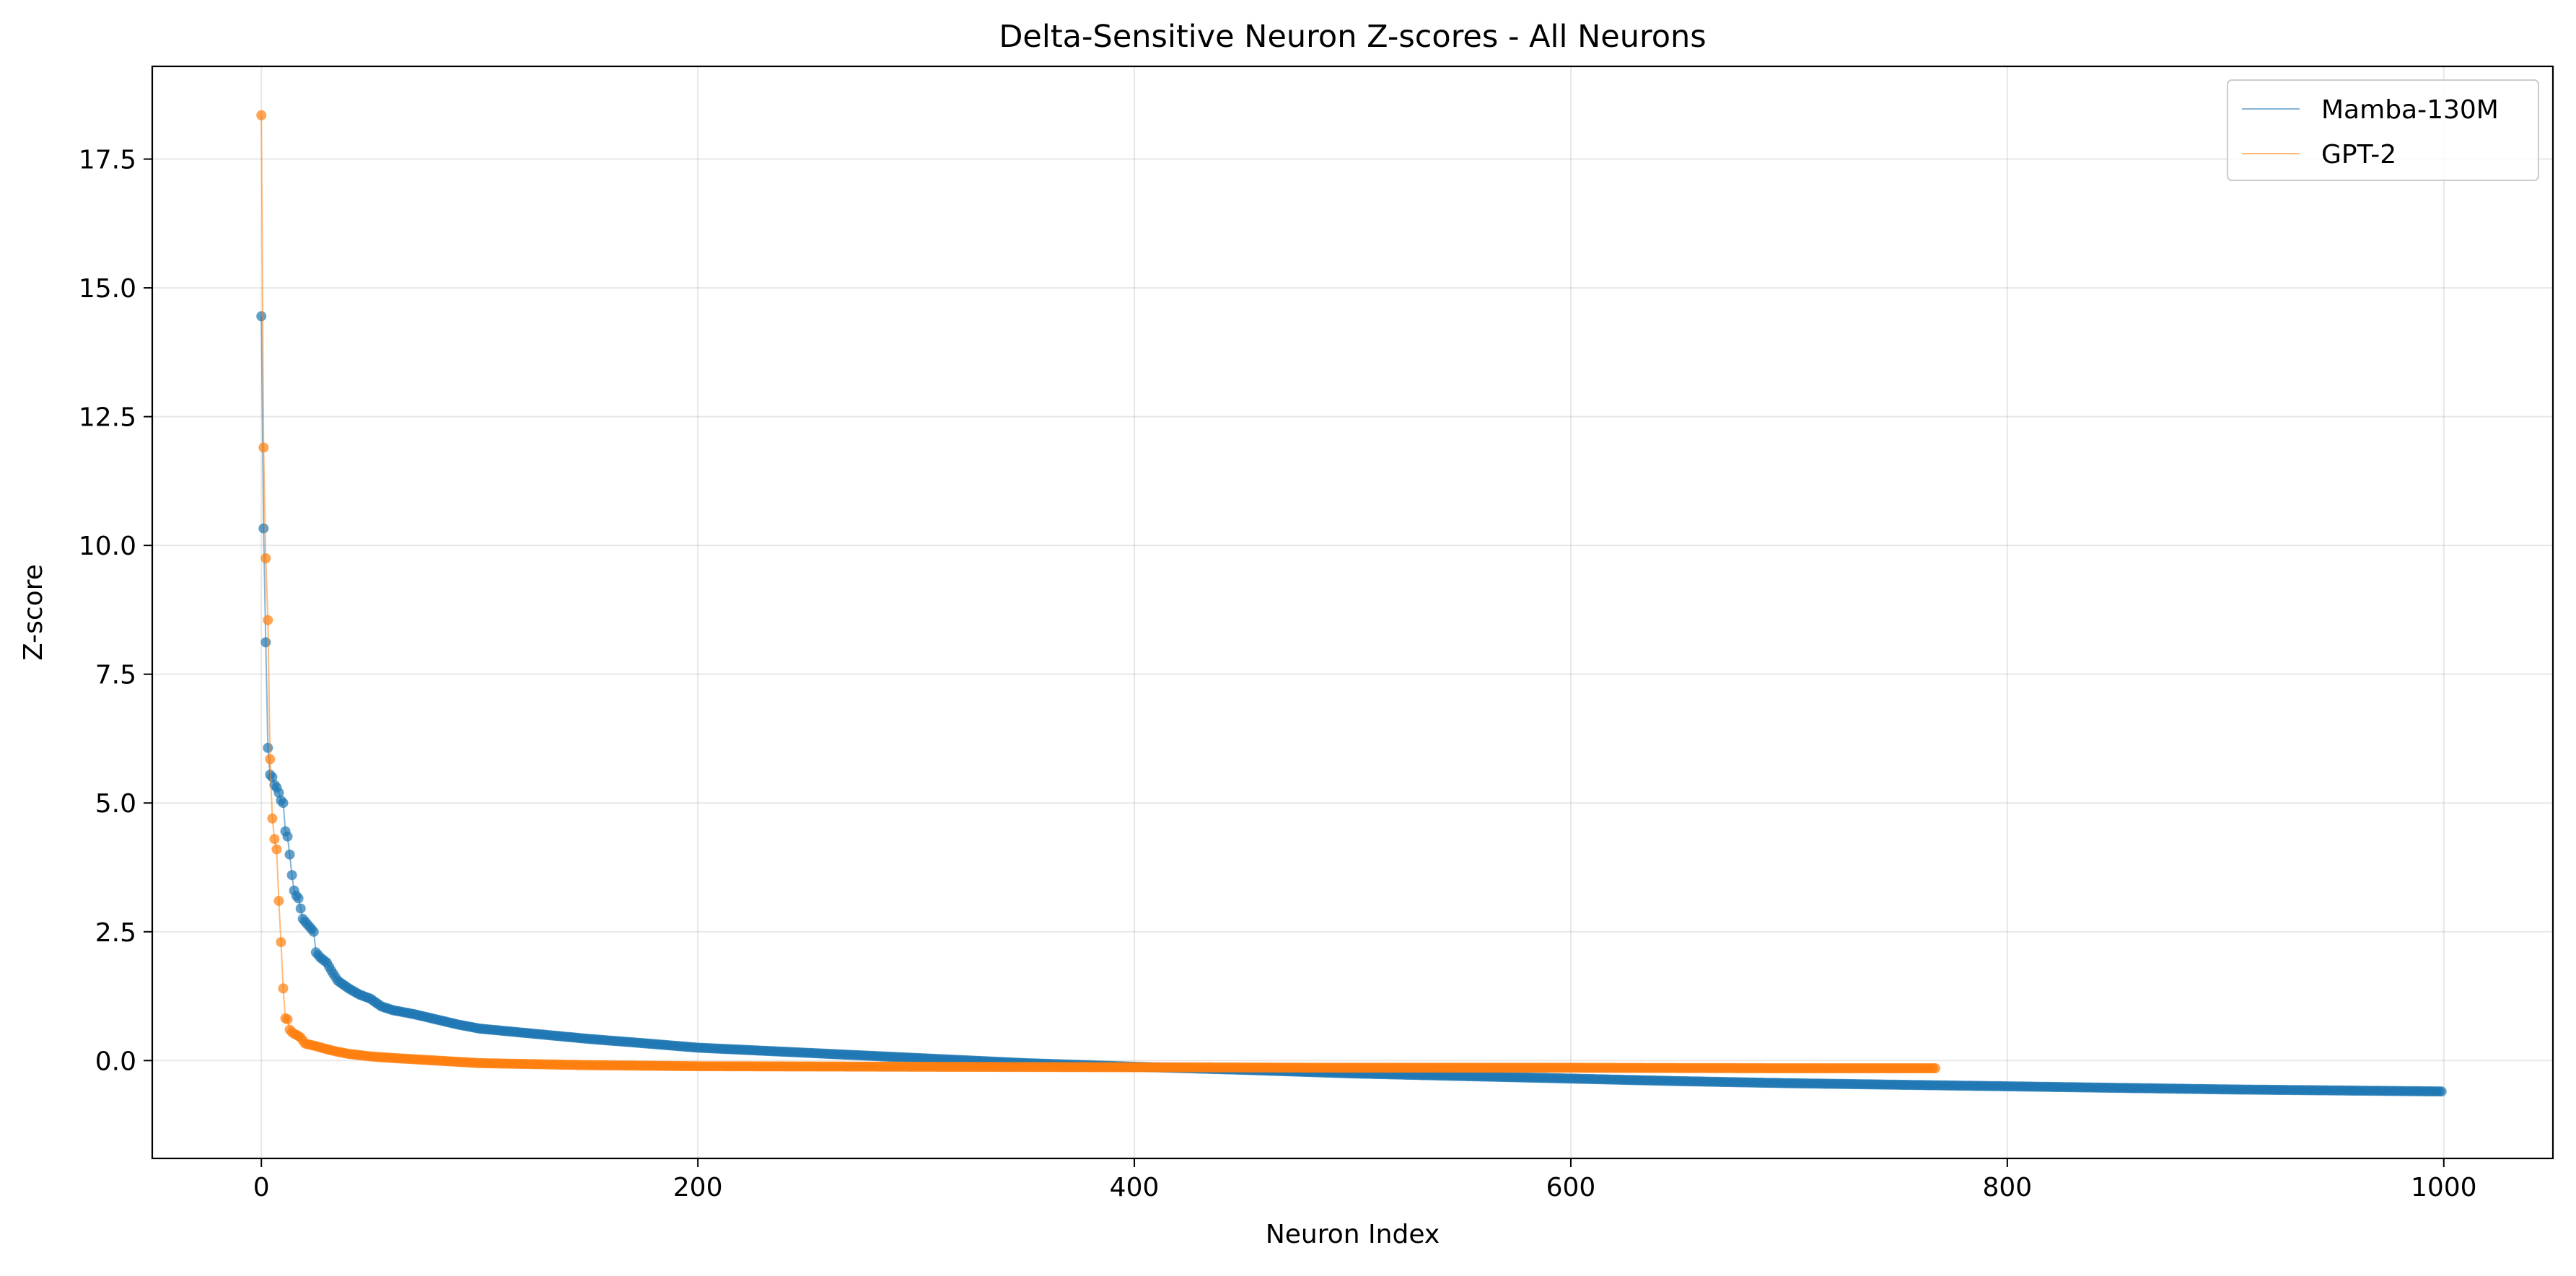 Image resolution: width=2576 pixels, height=1276 pixels. What do you see at coordinates (33, 613) in the screenshot?
I see `y-axis-label: Z-score` at bounding box center [33, 613].